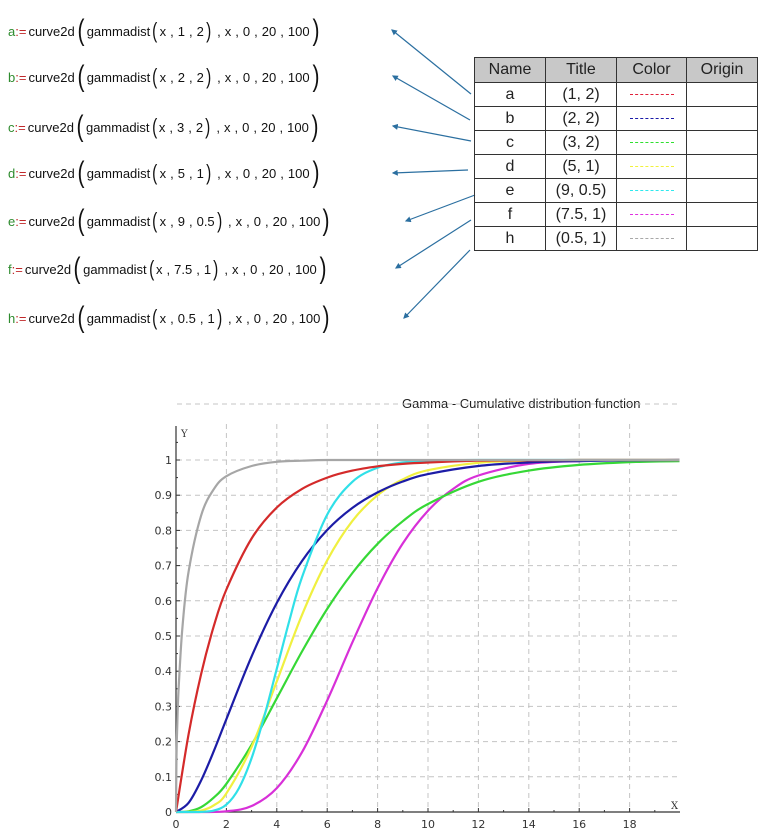  Describe the element at coordinates (164, 127) in the screenshot. I see `formula-c: c:= curve2d(gammadist(x, 3, 2), x, 0, 20, 100)` at that location.